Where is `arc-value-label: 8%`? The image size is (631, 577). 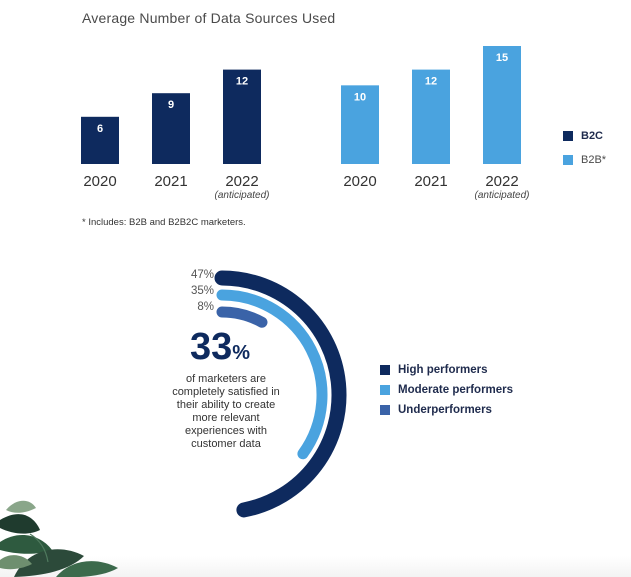 arc-value-label: 8% is located at coordinates (205, 307).